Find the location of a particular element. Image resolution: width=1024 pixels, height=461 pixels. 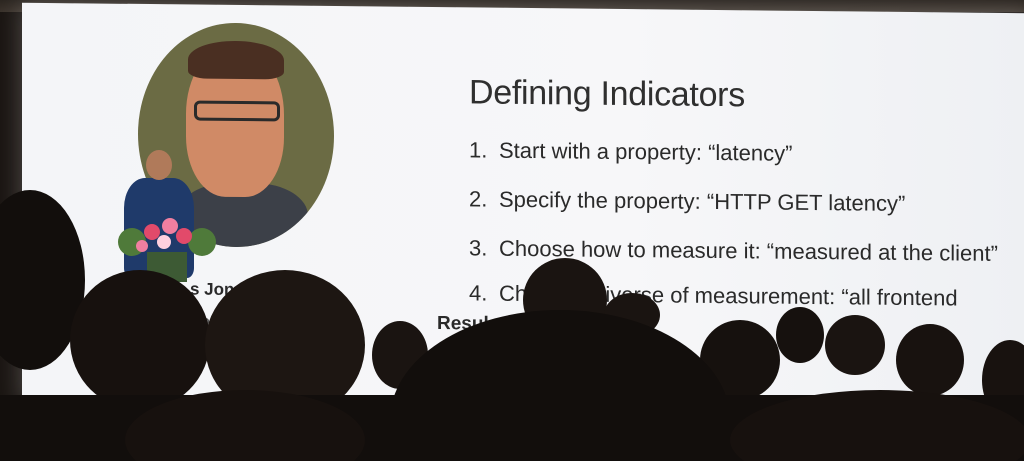

speaker-head is located at coordinates (159, 165).